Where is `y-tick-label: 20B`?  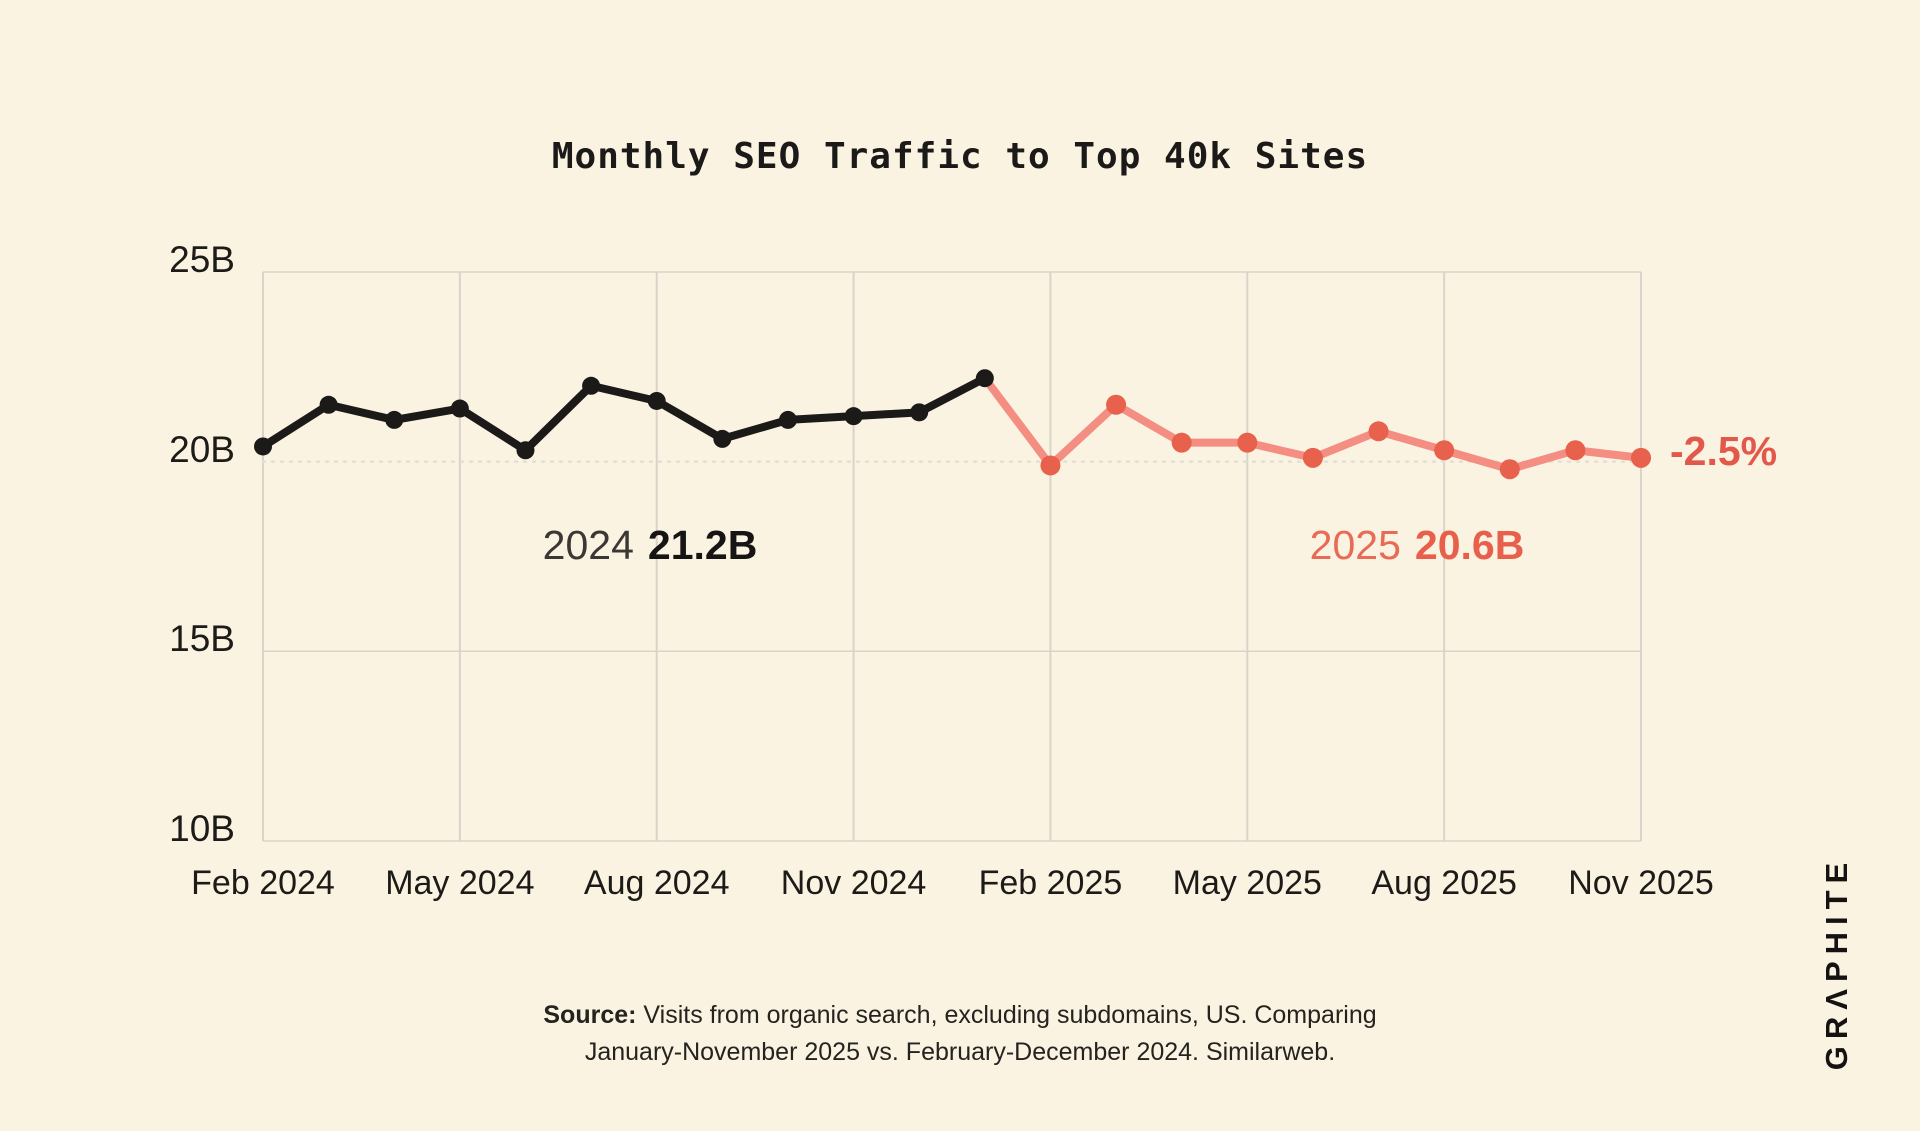 y-tick-label: 20B is located at coordinates (202, 449).